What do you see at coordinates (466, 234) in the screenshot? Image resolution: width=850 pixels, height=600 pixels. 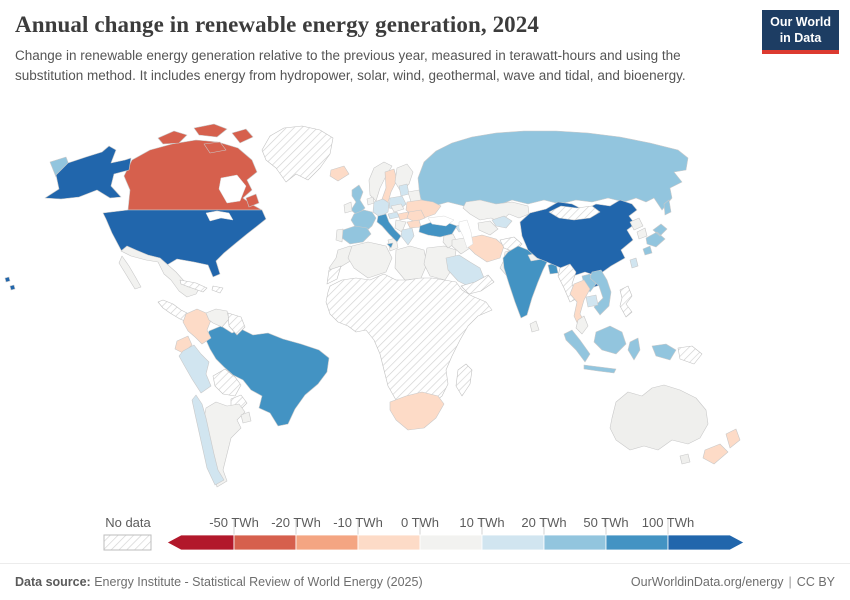 I see `caspian-sea` at bounding box center [466, 234].